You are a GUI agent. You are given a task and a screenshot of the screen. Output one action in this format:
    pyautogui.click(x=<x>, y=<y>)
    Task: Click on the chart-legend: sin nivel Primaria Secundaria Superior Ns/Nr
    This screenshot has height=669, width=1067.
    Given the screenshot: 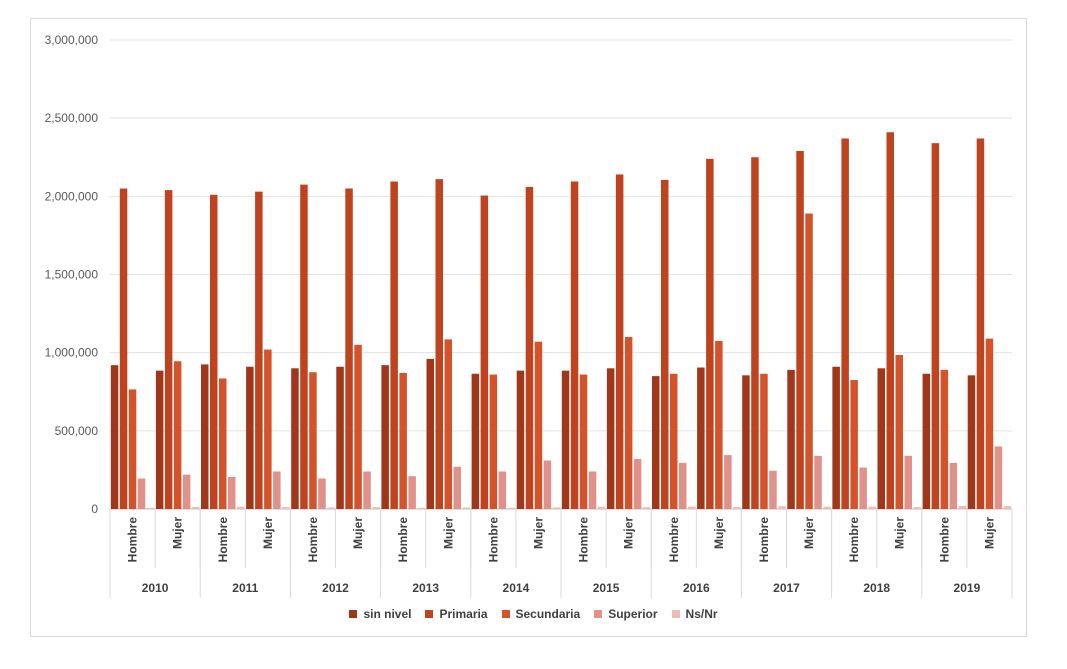 What is the action you would take?
    pyautogui.click(x=533, y=614)
    